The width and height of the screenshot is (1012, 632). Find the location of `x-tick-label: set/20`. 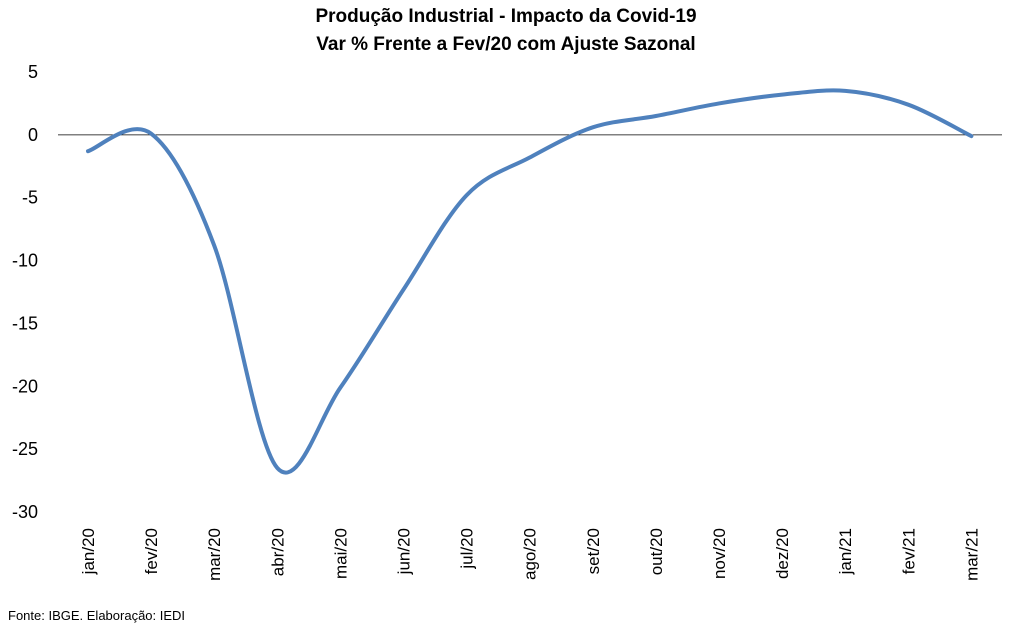

x-tick-label: set/20 is located at coordinates (593, 551).